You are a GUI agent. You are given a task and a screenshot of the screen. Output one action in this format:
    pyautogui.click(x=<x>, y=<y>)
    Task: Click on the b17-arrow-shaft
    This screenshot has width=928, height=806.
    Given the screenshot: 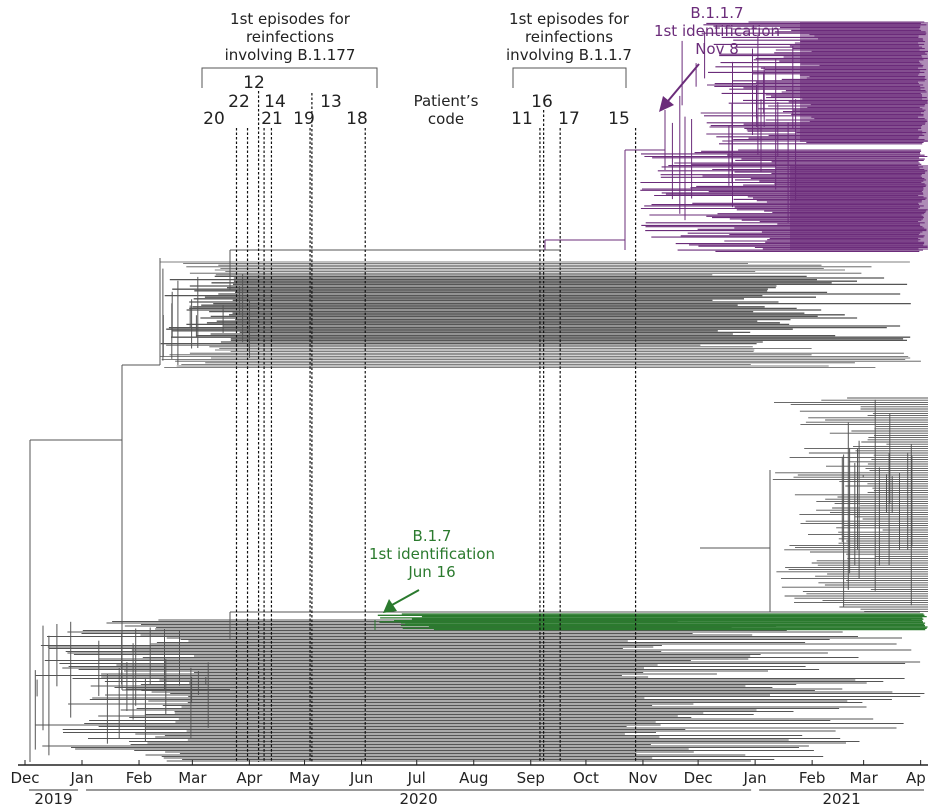 What is the action you would take?
    pyautogui.click(x=405, y=597)
    